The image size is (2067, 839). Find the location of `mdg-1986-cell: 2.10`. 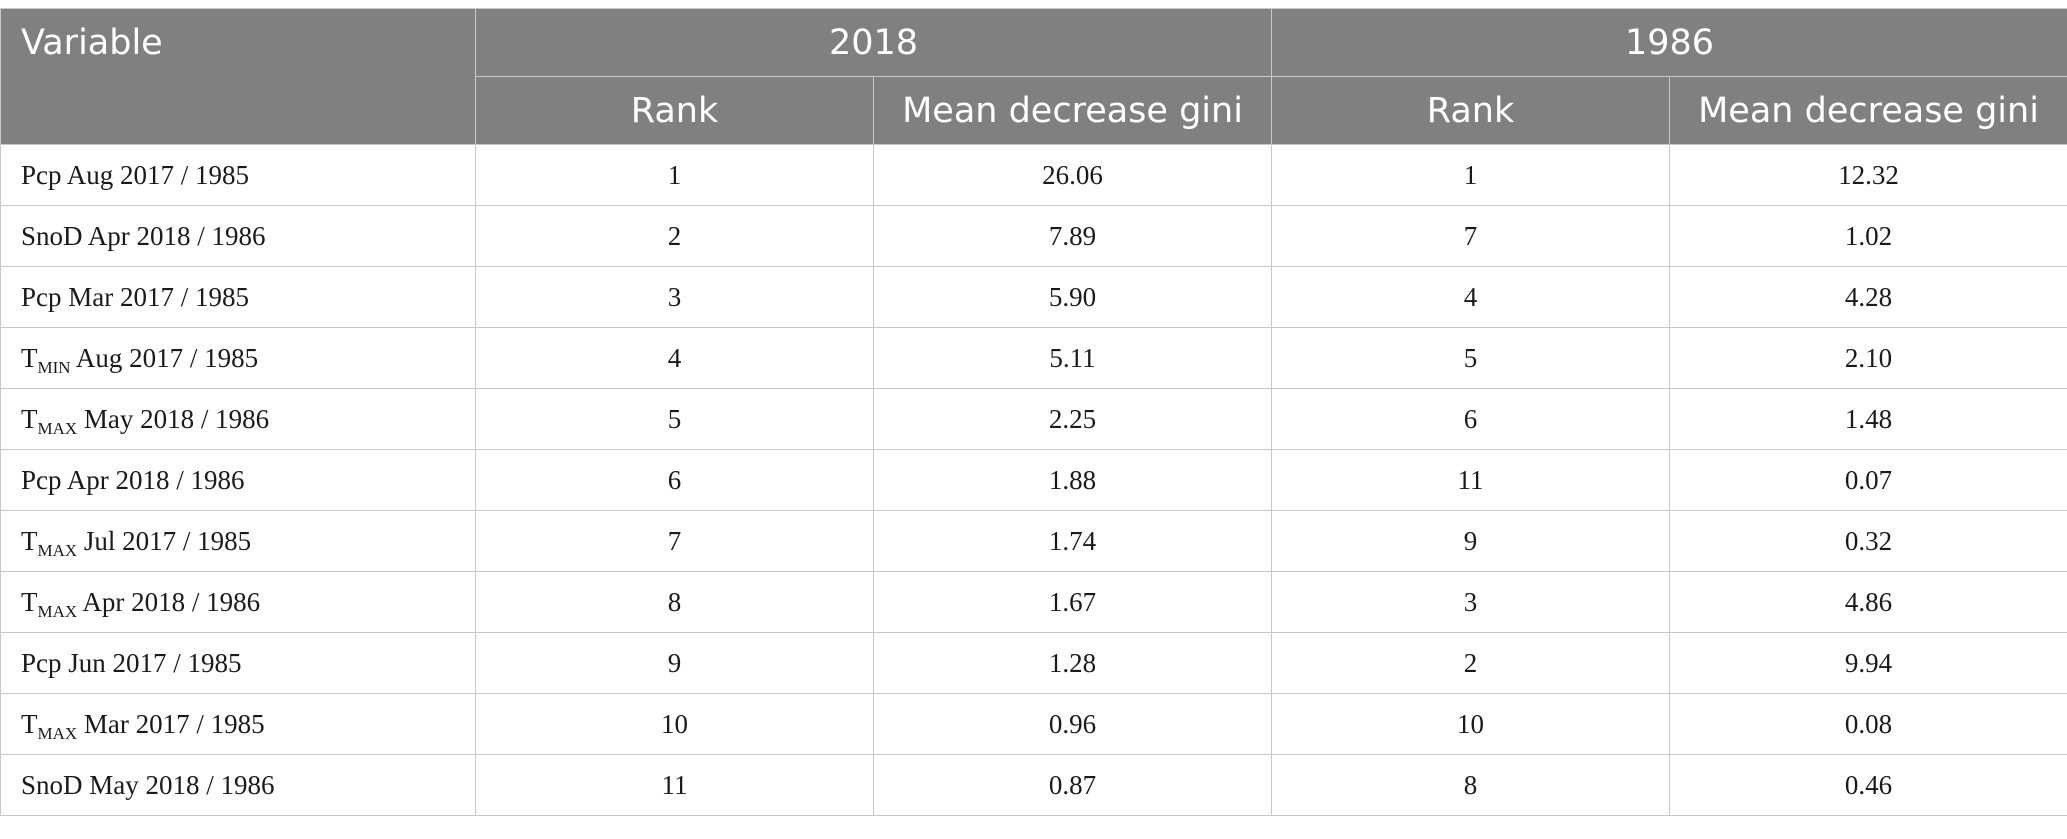

mdg-1986-cell: 2.10 is located at coordinates (1868, 358).